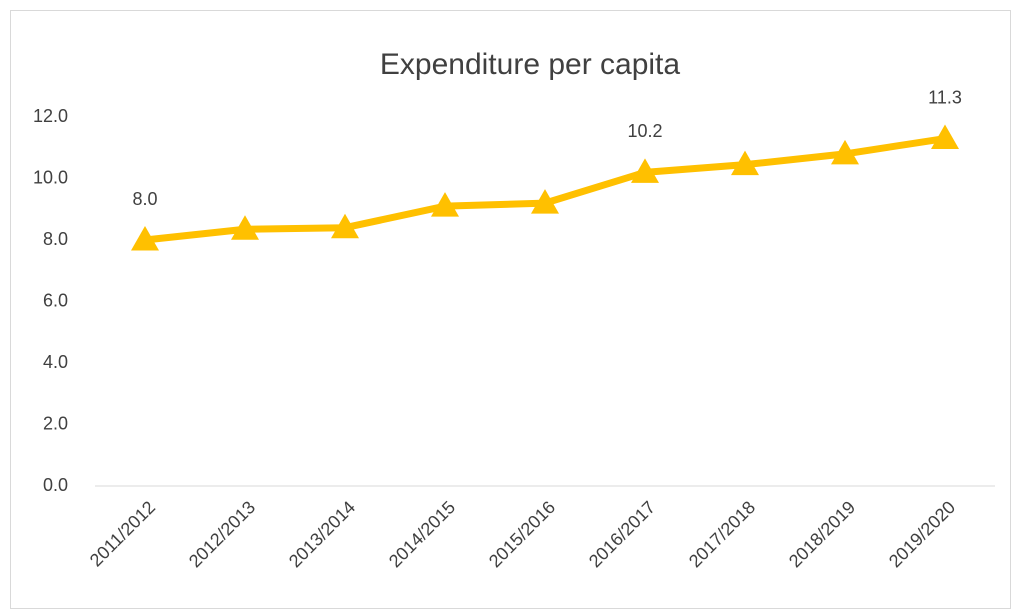 Image resolution: width=1013 pixels, height=612 pixels. What do you see at coordinates (55, 362) in the screenshot?
I see `y-tick-label: 4.0` at bounding box center [55, 362].